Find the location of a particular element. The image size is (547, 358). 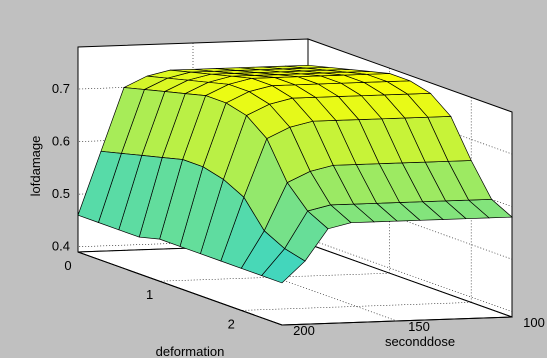

z-gridline is located at coordinates (410, 275).